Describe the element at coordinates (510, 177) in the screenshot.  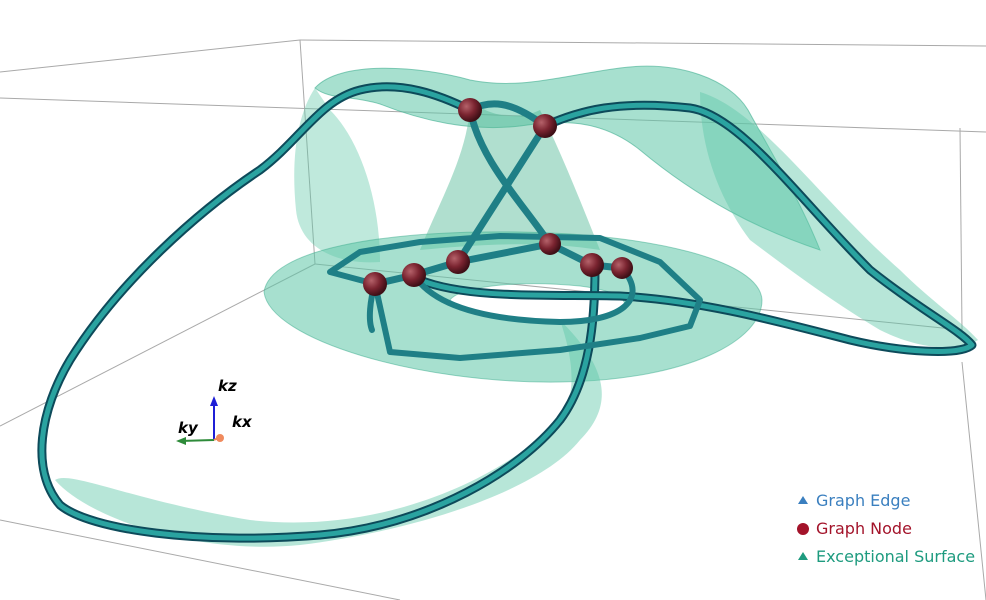
I see `graph-edge-vertical` at that location.